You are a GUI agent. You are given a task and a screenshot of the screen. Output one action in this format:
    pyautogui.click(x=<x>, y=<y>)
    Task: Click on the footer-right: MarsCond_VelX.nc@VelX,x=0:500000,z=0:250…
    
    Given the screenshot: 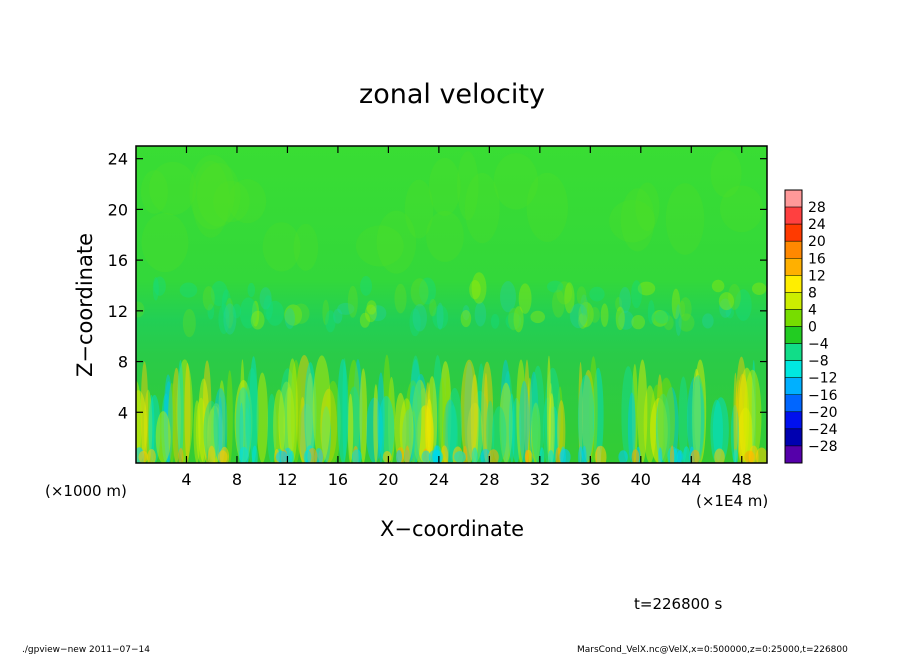 What is the action you would take?
    pyautogui.click(x=712, y=649)
    